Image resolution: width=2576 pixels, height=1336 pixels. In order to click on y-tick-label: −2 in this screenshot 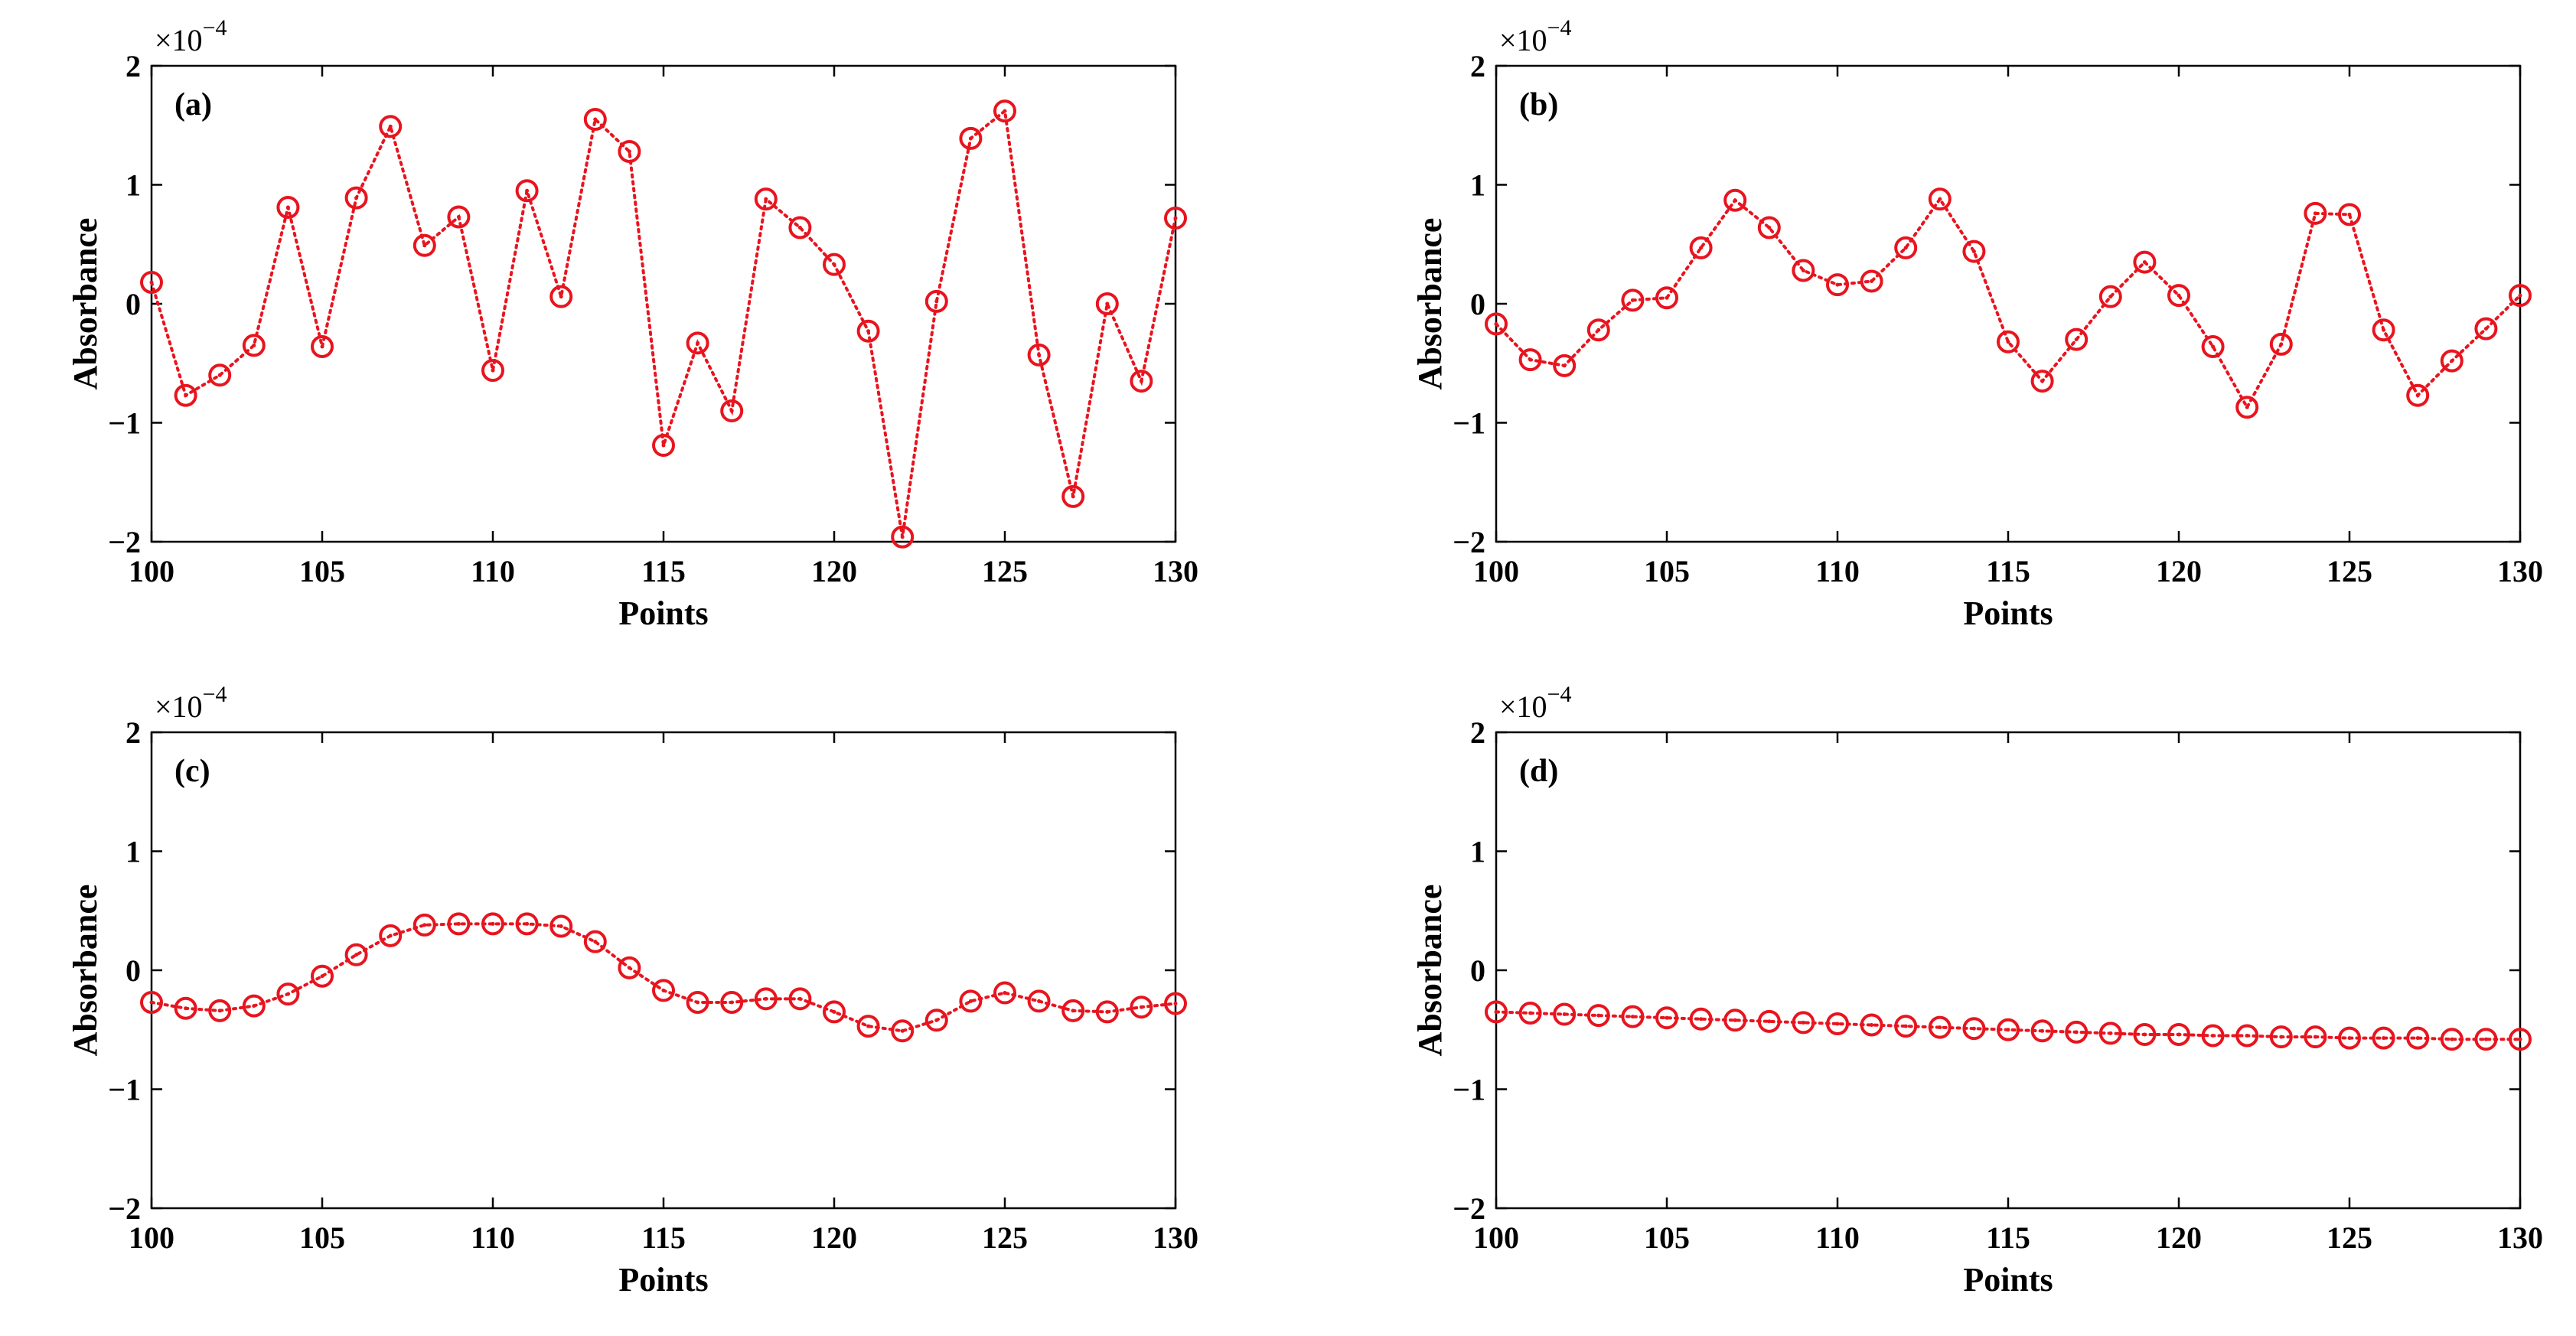, I will do `click(124, 1208)`.